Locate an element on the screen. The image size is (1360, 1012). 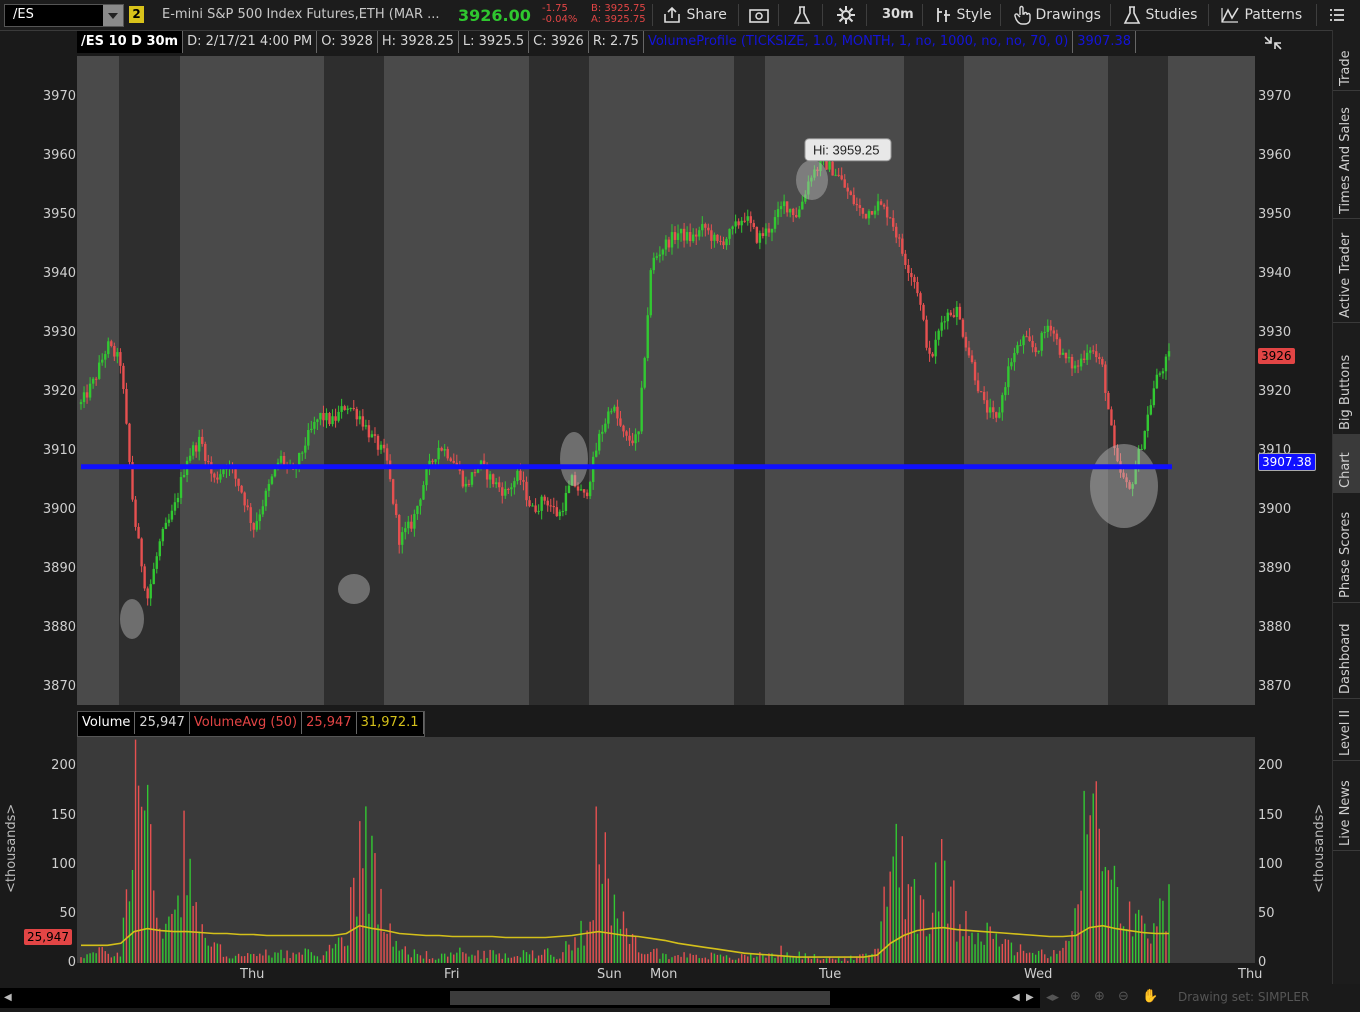
scroll-left-icon: ◀ is located at coordinates (8, 997).